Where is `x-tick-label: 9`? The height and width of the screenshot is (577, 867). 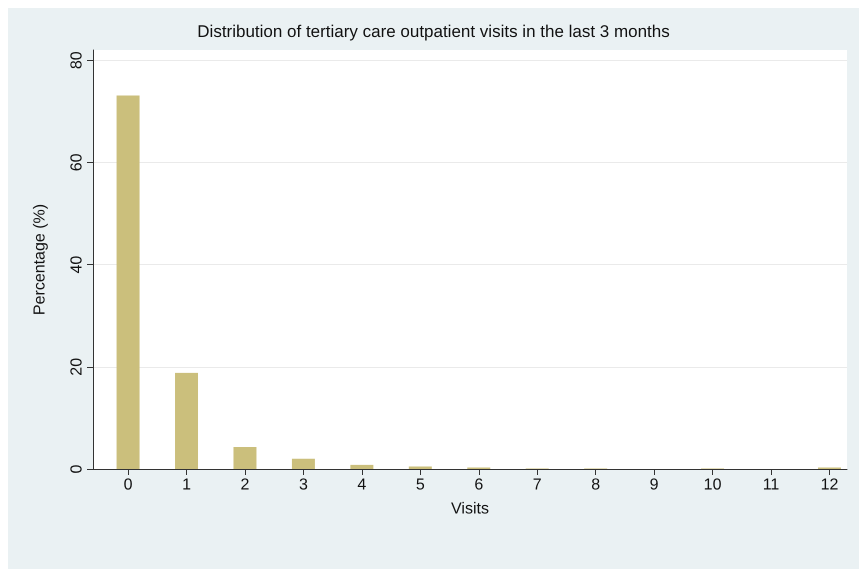
x-tick-label: 9 is located at coordinates (654, 485).